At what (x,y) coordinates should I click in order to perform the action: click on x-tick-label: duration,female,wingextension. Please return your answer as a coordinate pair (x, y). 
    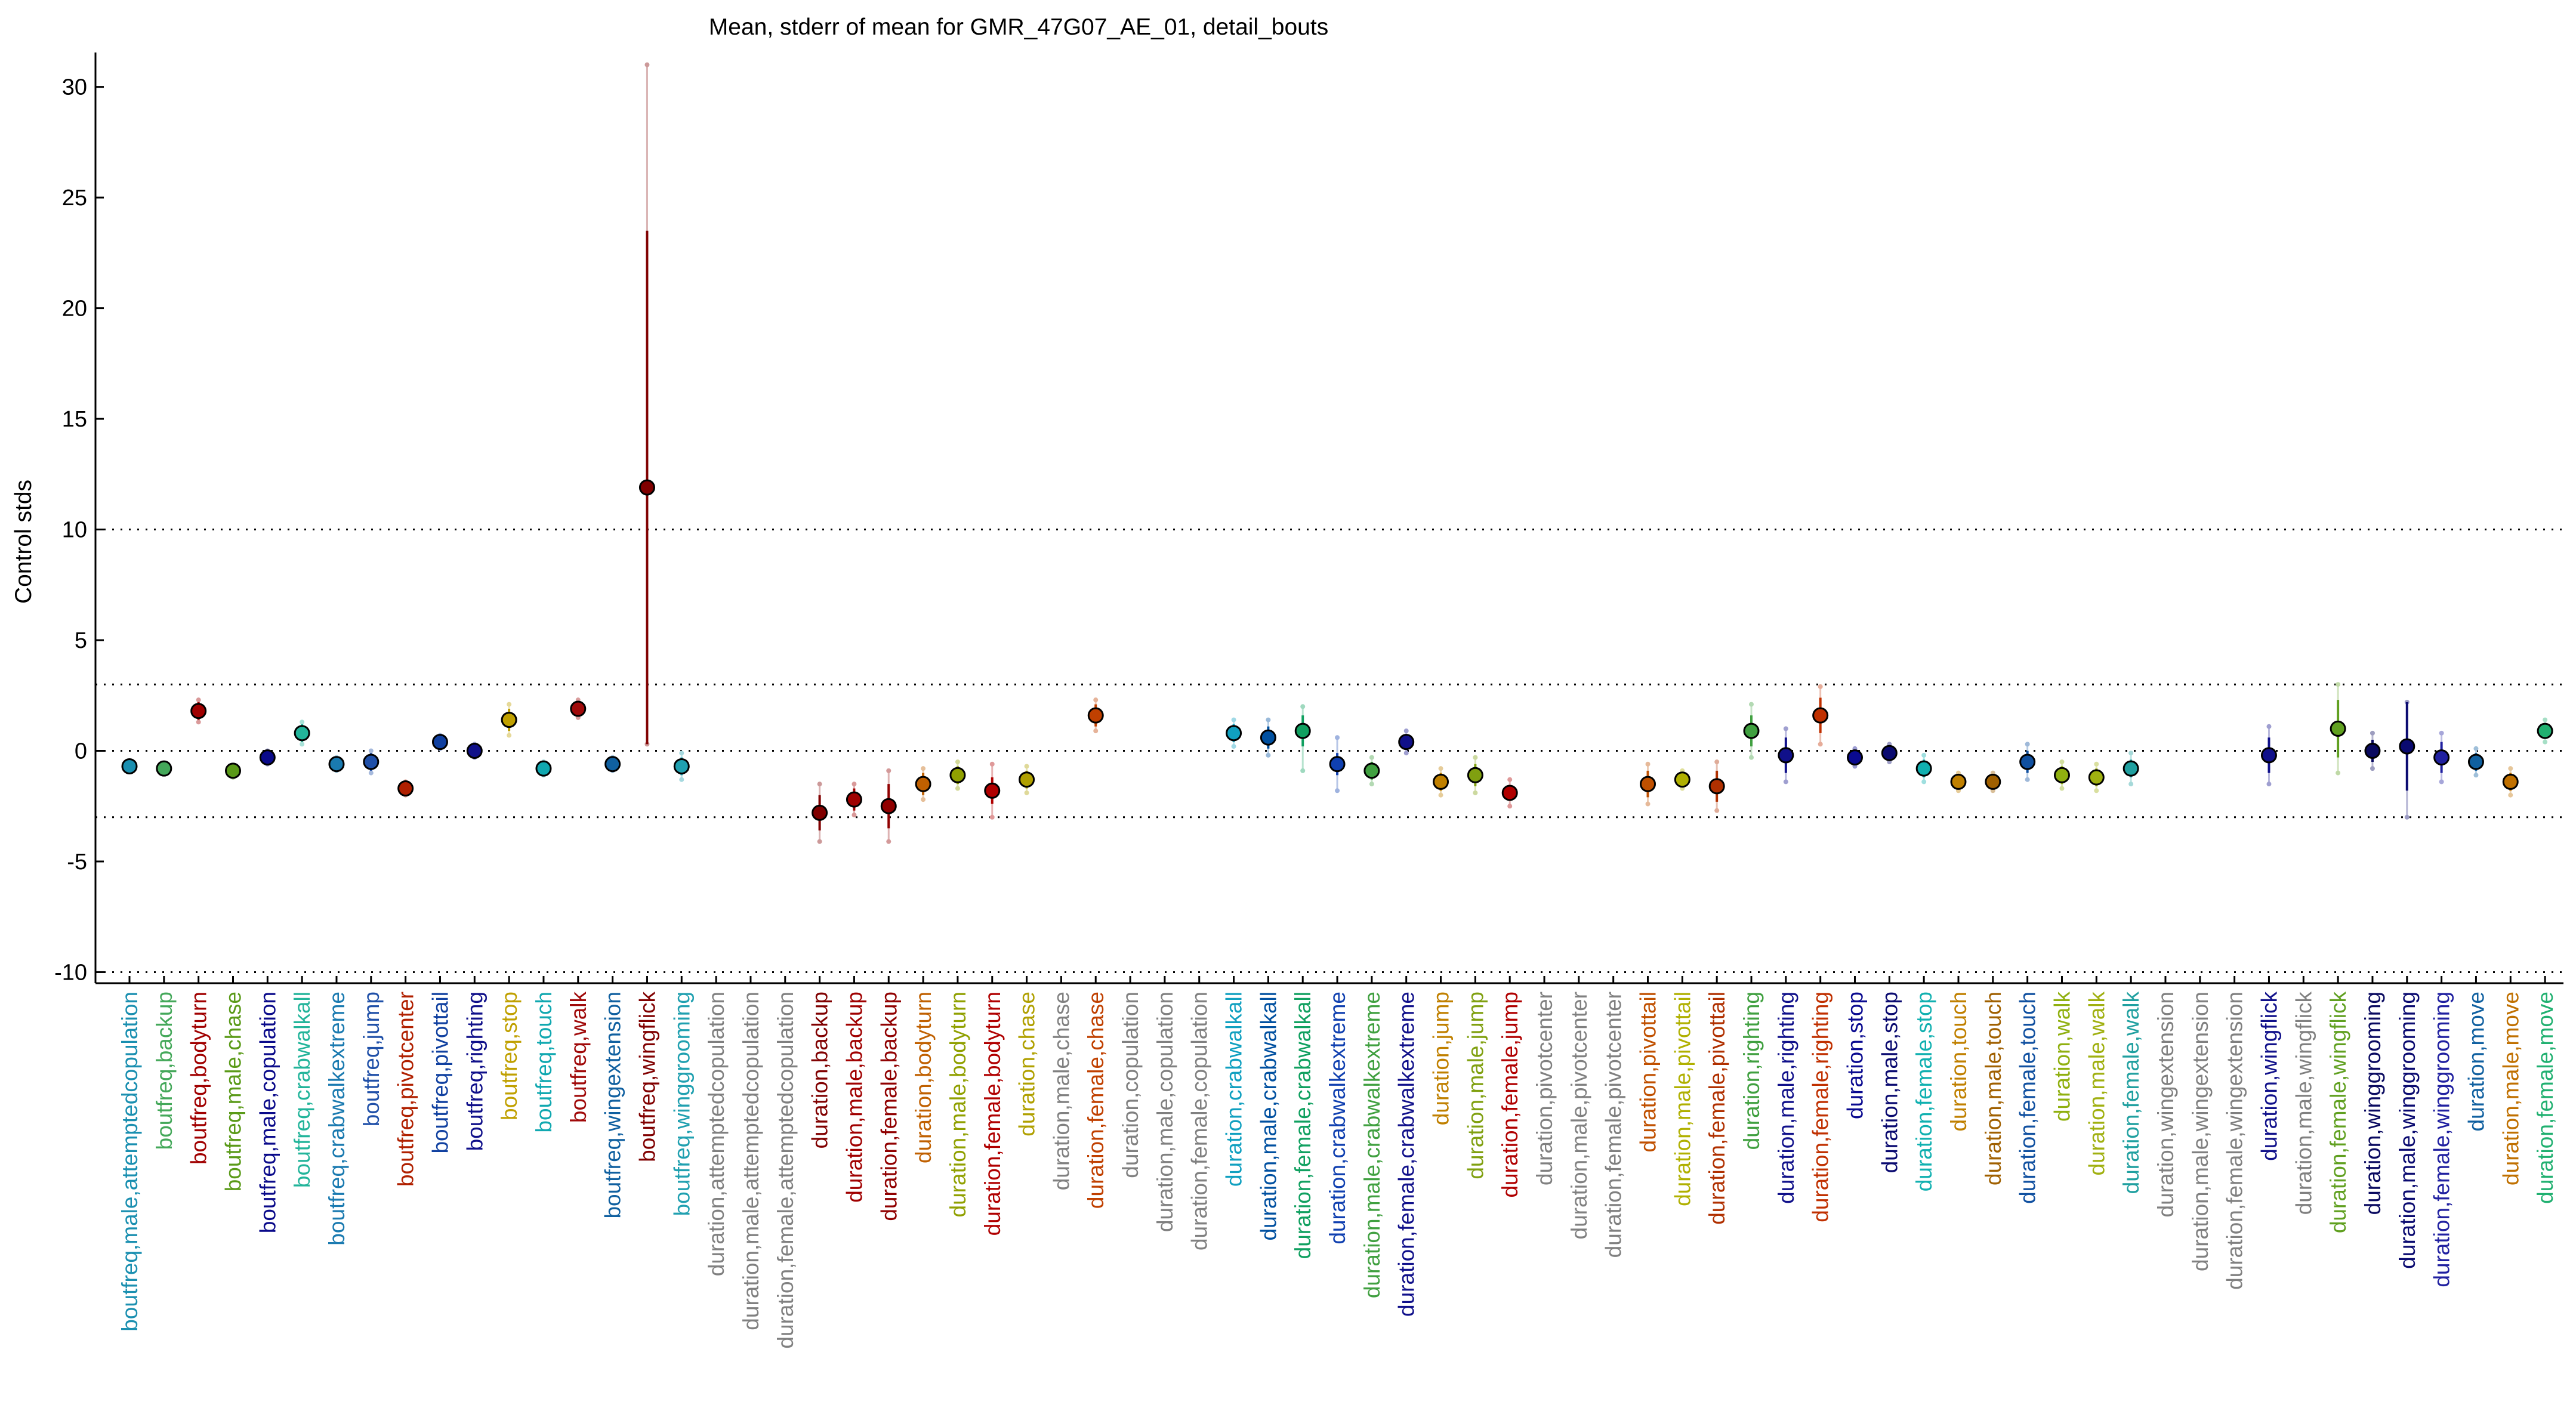
    Looking at the image, I should click on (2235, 1141).